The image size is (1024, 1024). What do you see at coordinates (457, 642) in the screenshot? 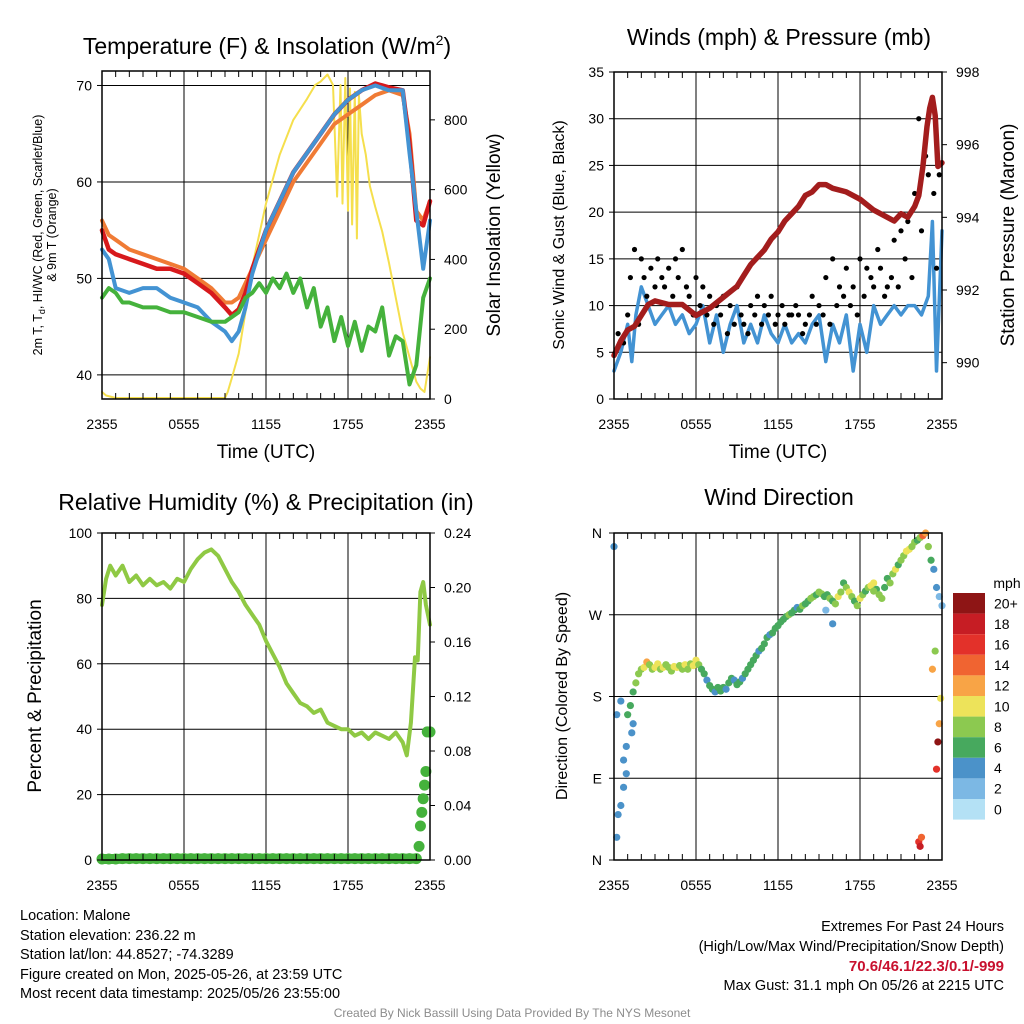
I see `y2-tick-label: 0.16` at bounding box center [457, 642].